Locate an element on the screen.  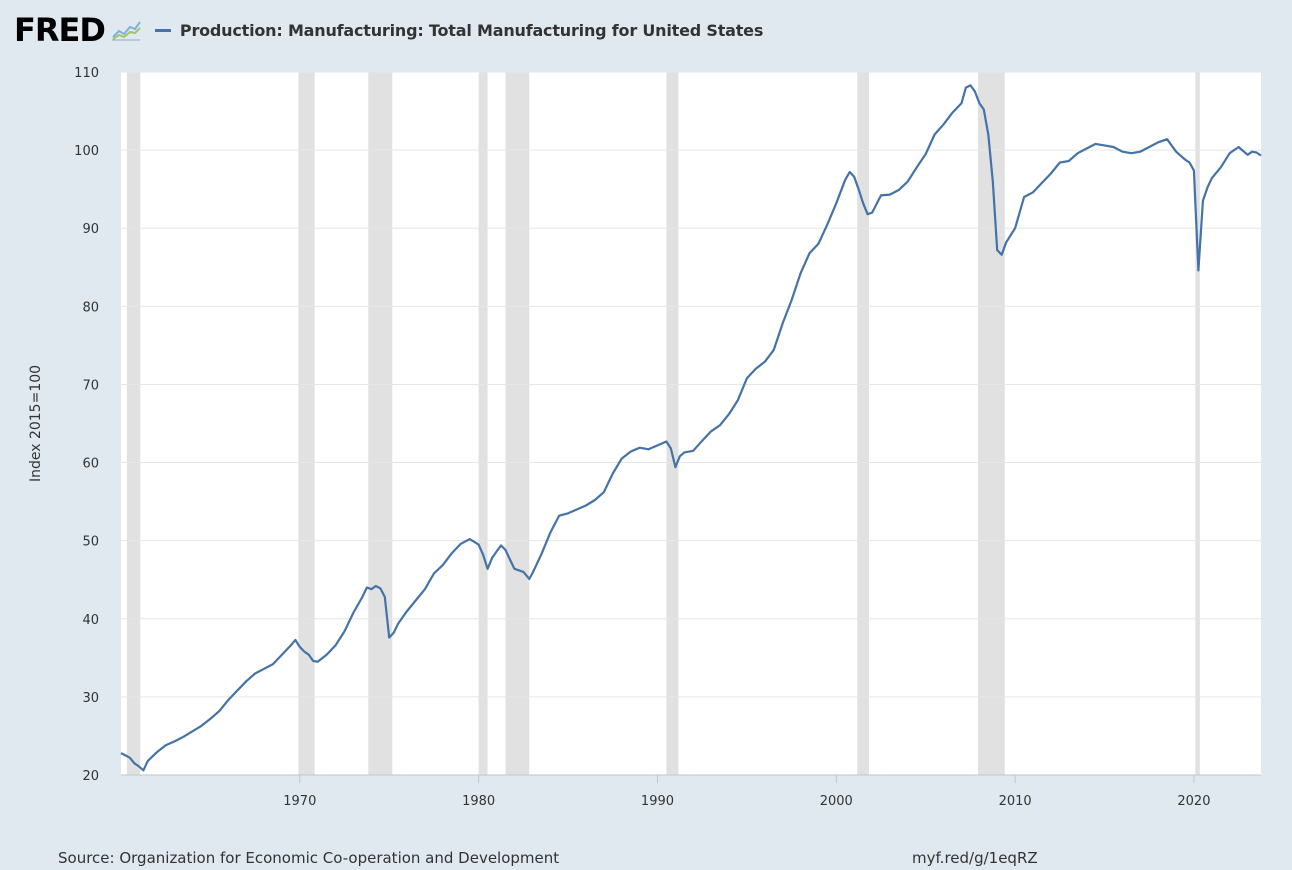
y-tick-label: 30 is located at coordinates (90, 698).